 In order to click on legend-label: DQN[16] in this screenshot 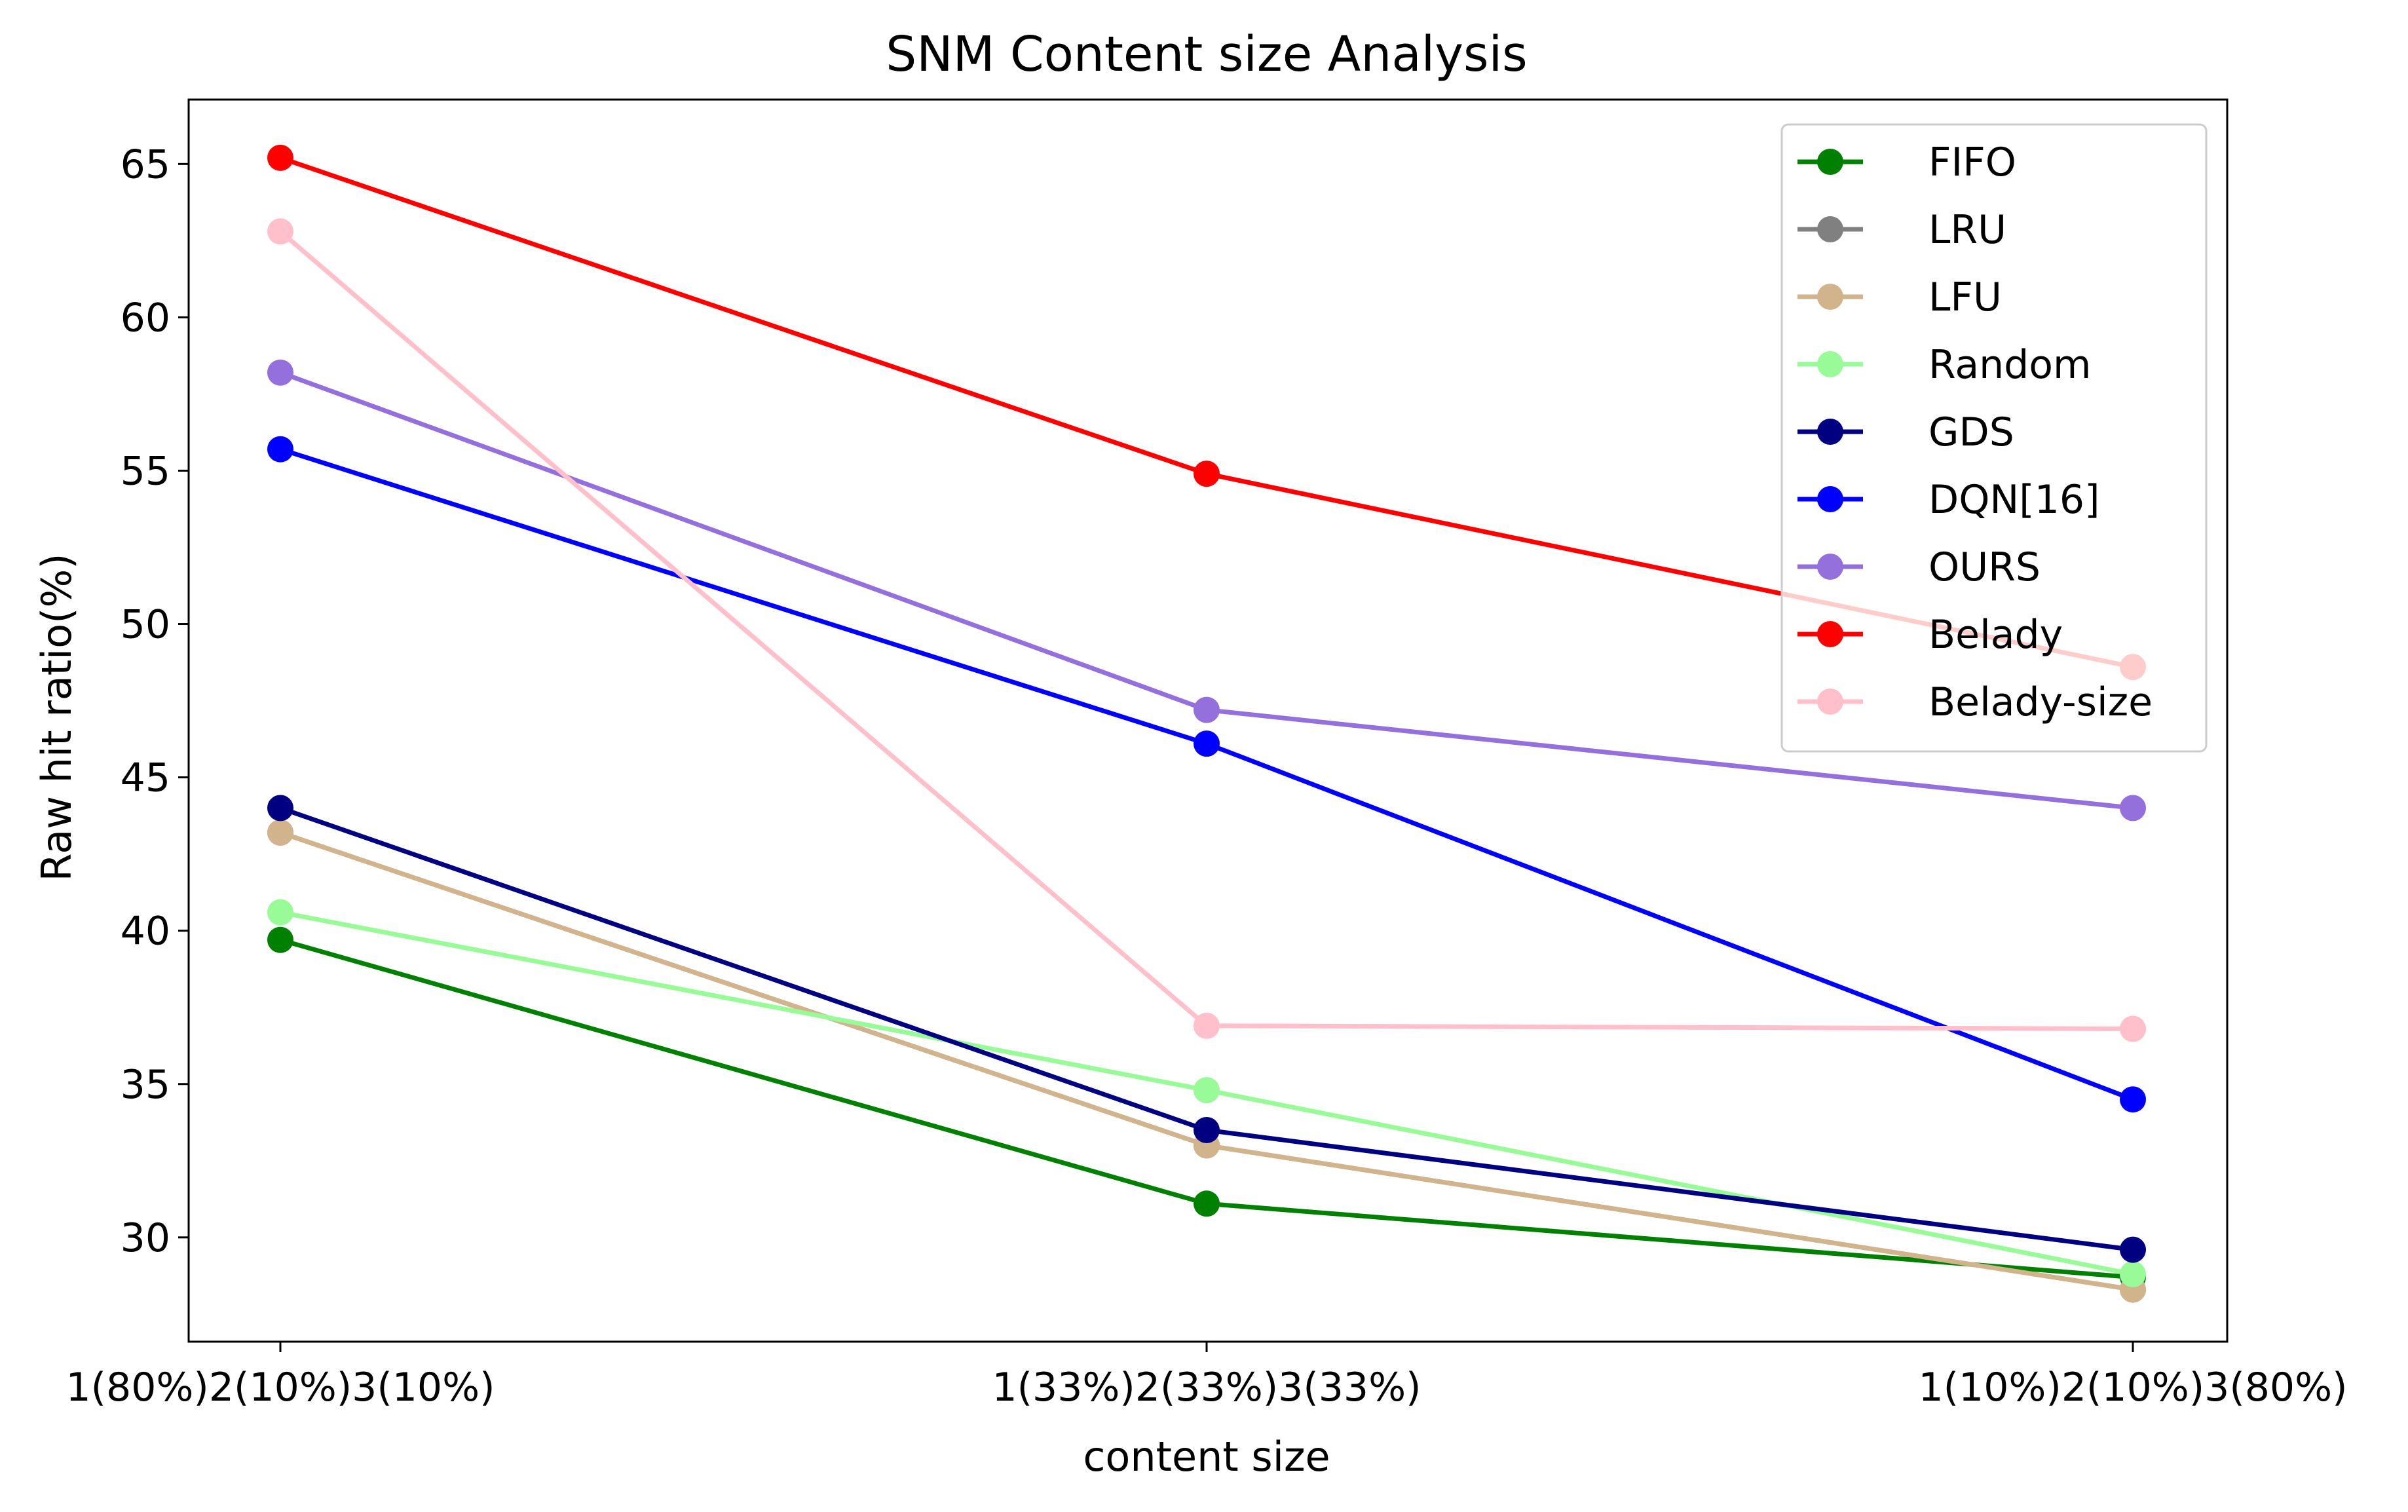, I will do `click(2013, 500)`.